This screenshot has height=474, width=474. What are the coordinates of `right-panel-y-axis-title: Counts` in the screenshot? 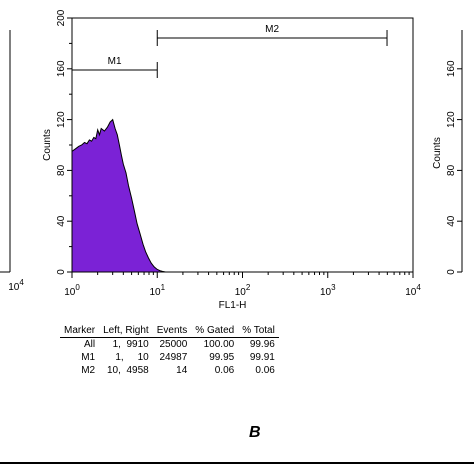 It's located at (437, 153).